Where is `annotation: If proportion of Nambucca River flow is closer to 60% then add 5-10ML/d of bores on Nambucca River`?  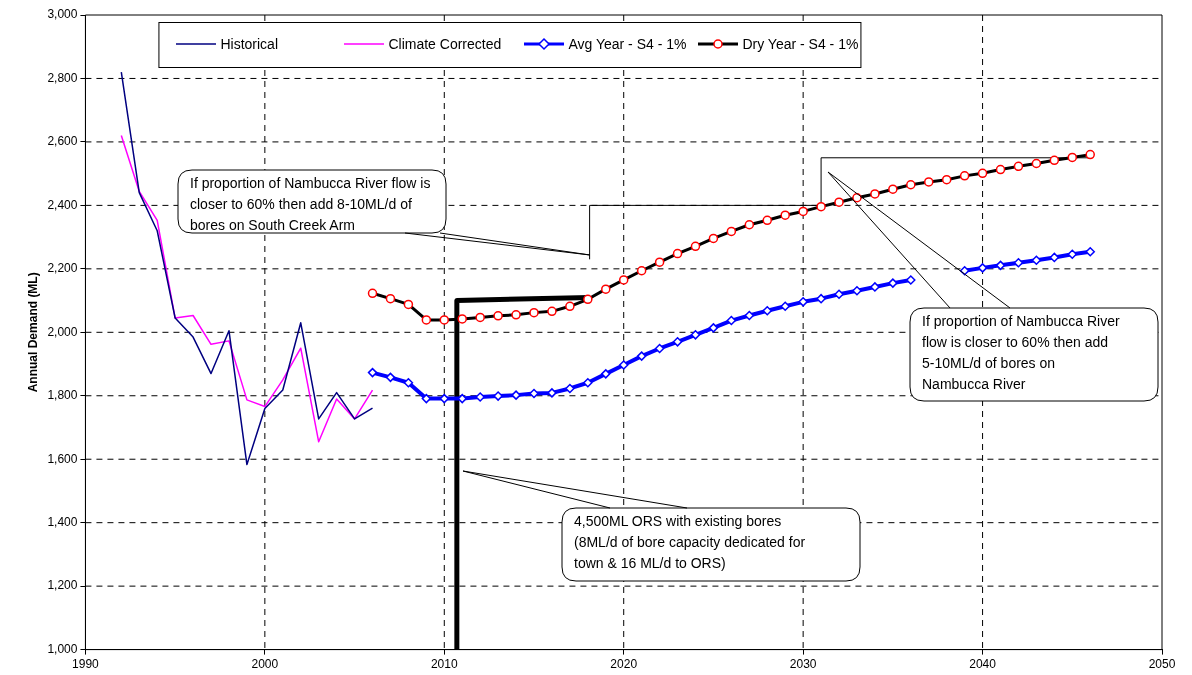
annotation: If proportion of Nambucca River flow is closer to 60% then add 5-10ML/d of bores on Nambucca River is located at coordinates (1021, 353).